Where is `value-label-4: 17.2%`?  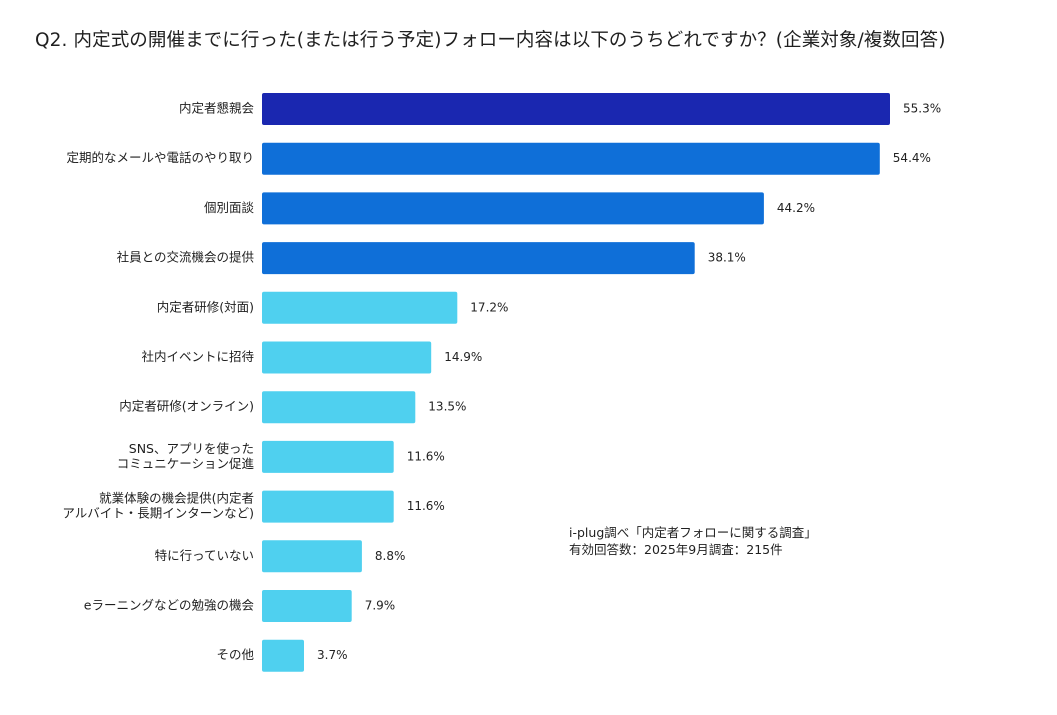 value-label-4: 17.2% is located at coordinates (489, 307).